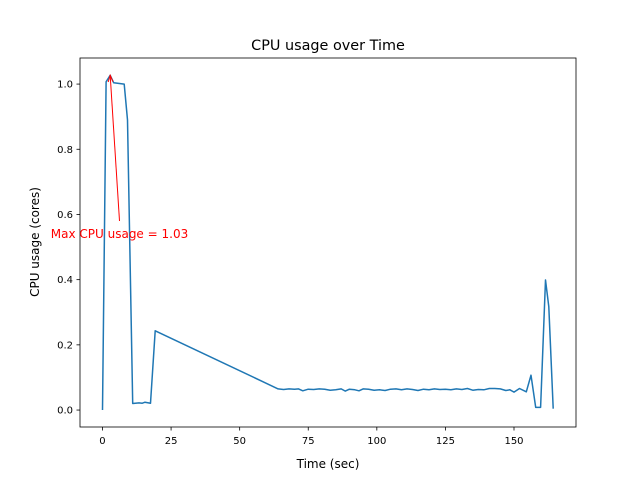 Image resolution: width=640 pixels, height=484 pixels. I want to click on x-tick-label: 100, so click(376, 441).